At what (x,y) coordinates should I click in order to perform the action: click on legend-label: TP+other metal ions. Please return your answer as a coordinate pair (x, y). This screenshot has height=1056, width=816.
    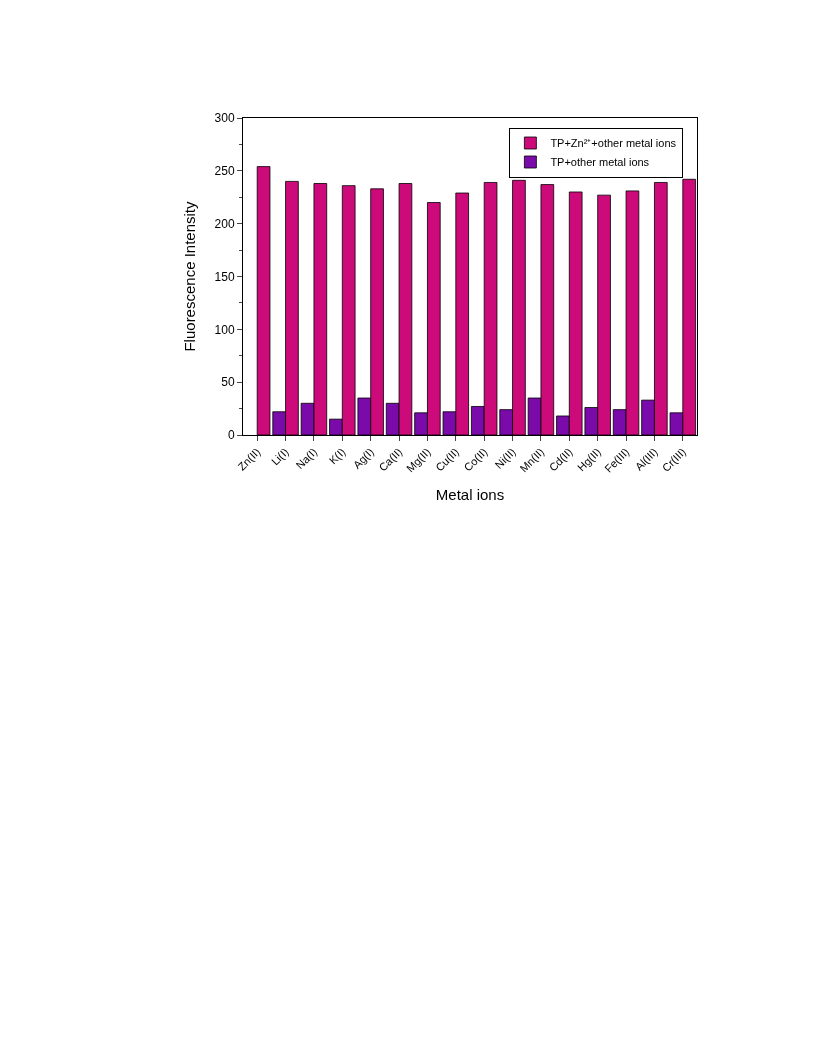
    Looking at the image, I should click on (600, 162).